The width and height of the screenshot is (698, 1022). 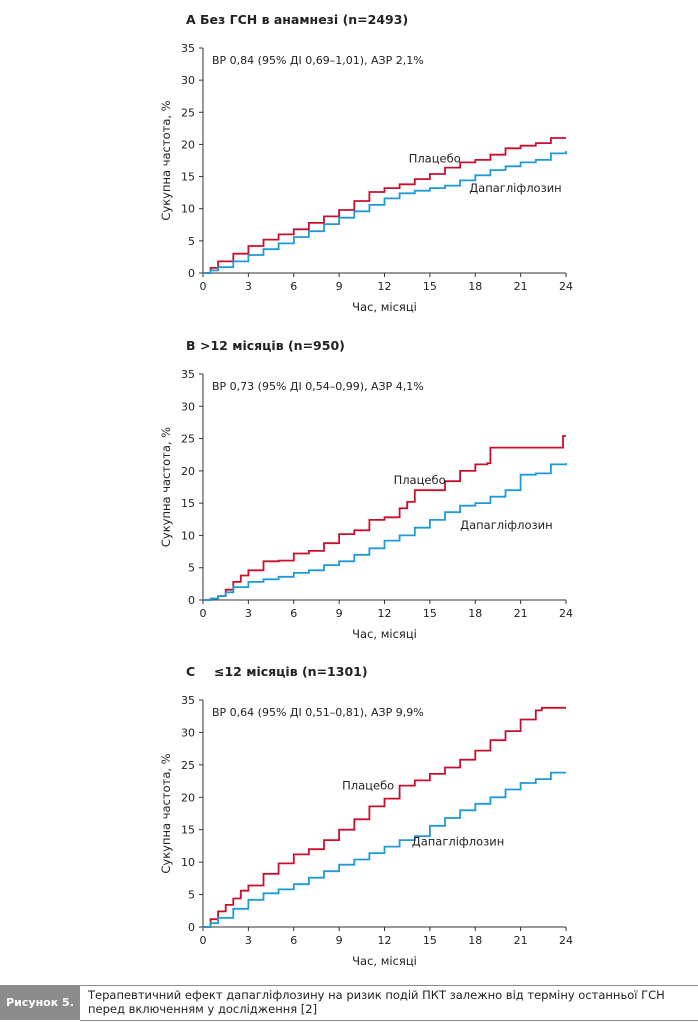 I want to click on panel-letter: C, so click(x=190, y=671).